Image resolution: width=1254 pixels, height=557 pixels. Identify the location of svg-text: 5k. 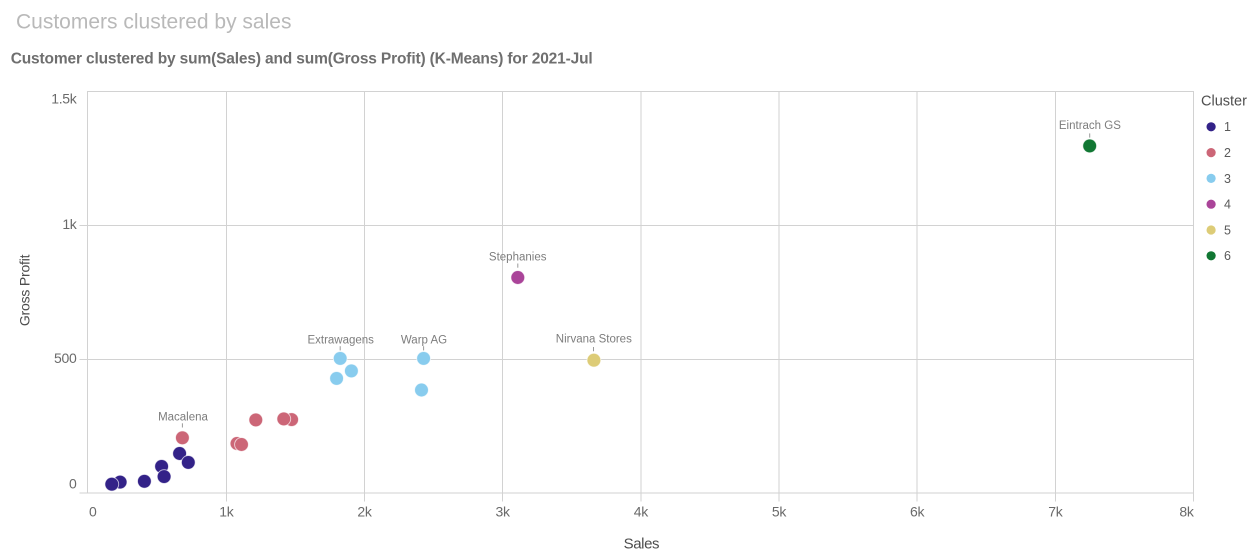
(779, 512).